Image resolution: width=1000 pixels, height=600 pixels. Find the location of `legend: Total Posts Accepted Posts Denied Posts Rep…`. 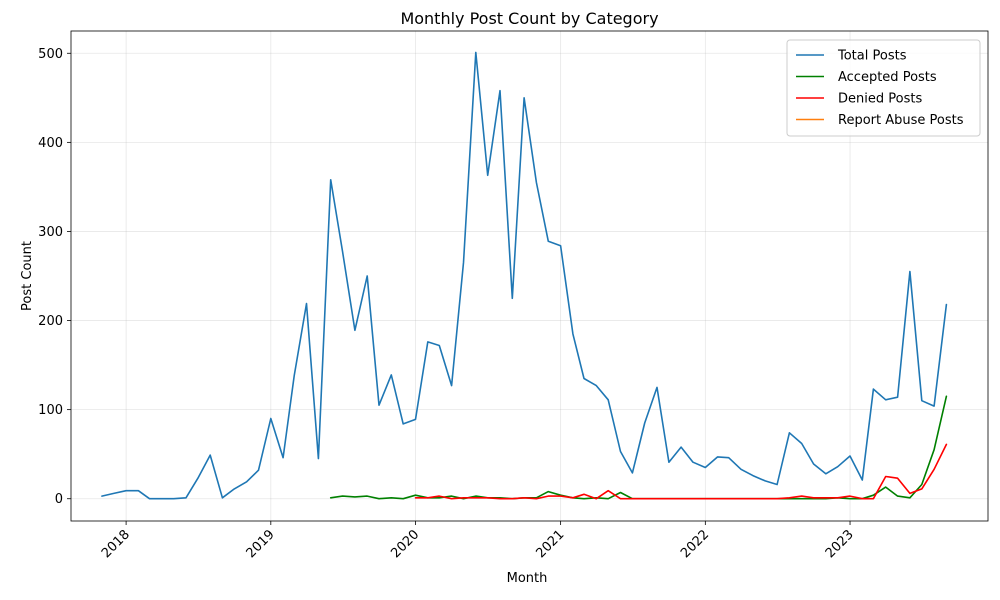

legend: Total Posts Accepted Posts Denied Posts Rep… is located at coordinates (883, 88).